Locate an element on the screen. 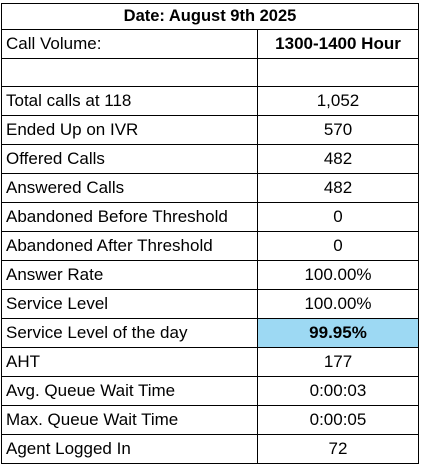  table-row-aht: AHT 177 is located at coordinates (210, 362).